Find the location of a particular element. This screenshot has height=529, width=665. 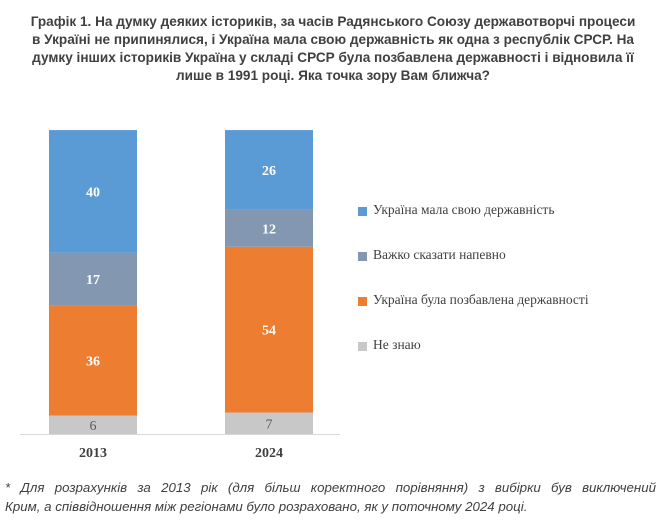

data-label: 12 is located at coordinates (269, 229).